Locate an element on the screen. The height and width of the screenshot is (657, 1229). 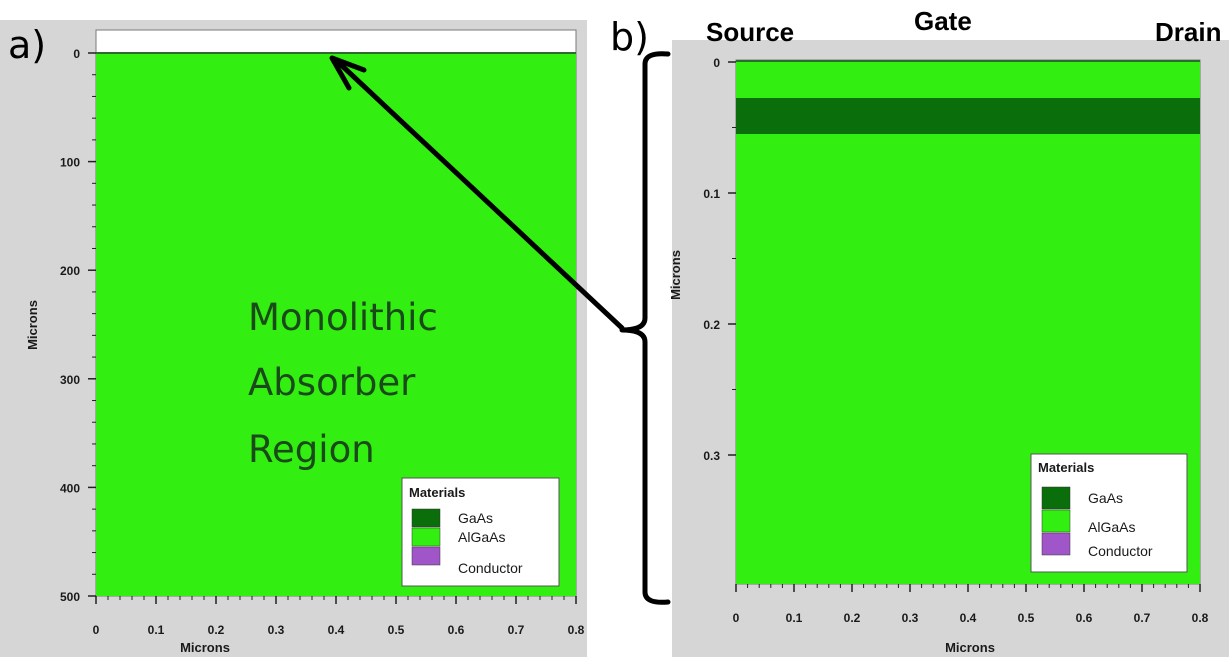
panel-a-x-tick-label: 0.3 is located at coordinates (276, 630).